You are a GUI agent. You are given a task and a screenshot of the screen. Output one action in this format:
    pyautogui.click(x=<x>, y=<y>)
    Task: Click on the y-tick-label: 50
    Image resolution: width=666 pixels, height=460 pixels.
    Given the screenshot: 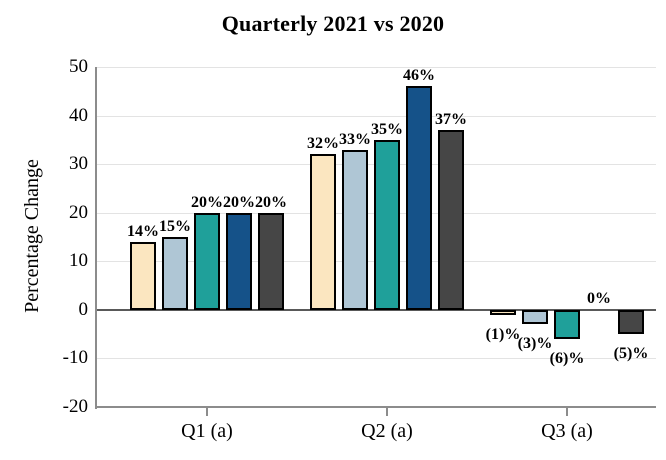 What is the action you would take?
    pyautogui.click(x=78, y=66)
    